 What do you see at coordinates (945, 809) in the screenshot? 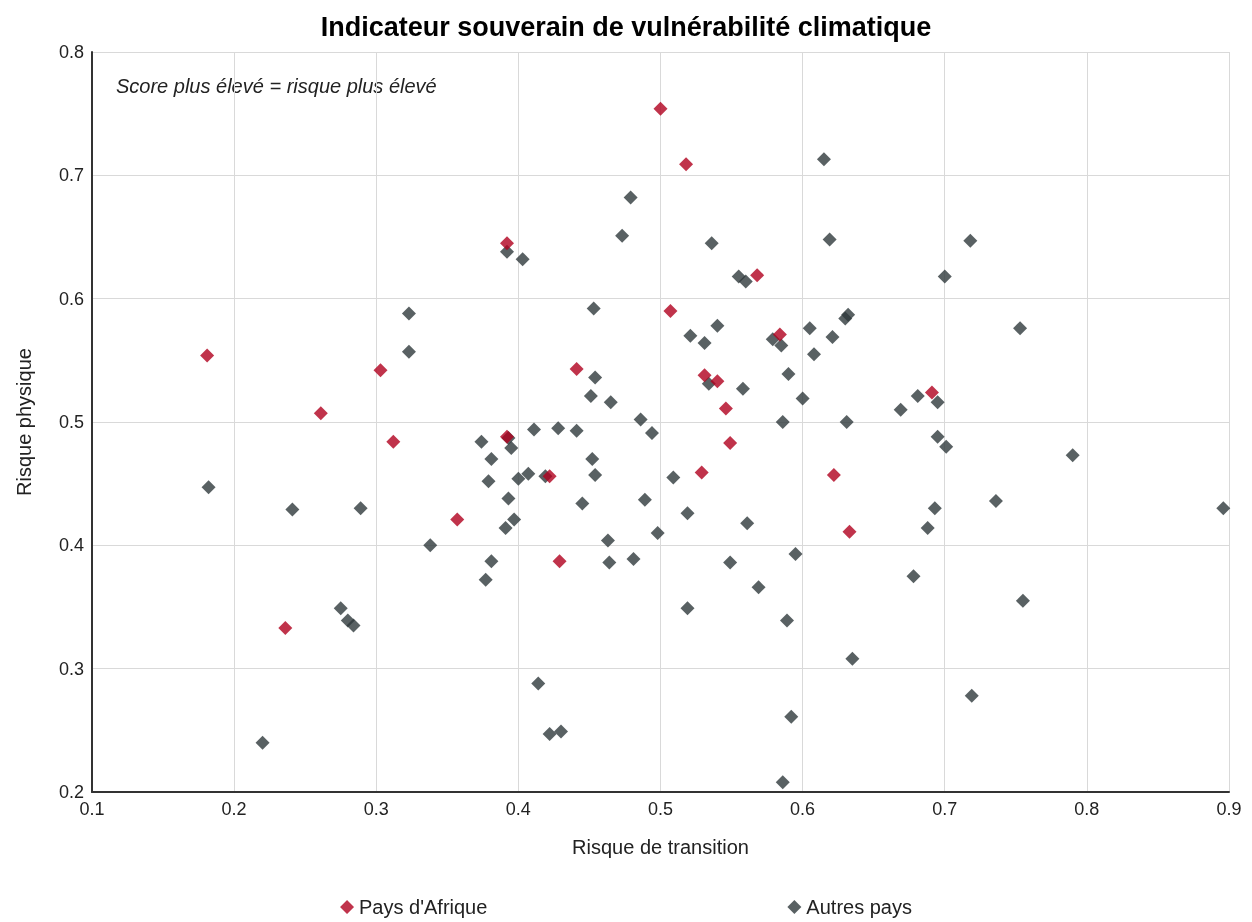
I see `x-tick-label: 0.7` at bounding box center [945, 809].